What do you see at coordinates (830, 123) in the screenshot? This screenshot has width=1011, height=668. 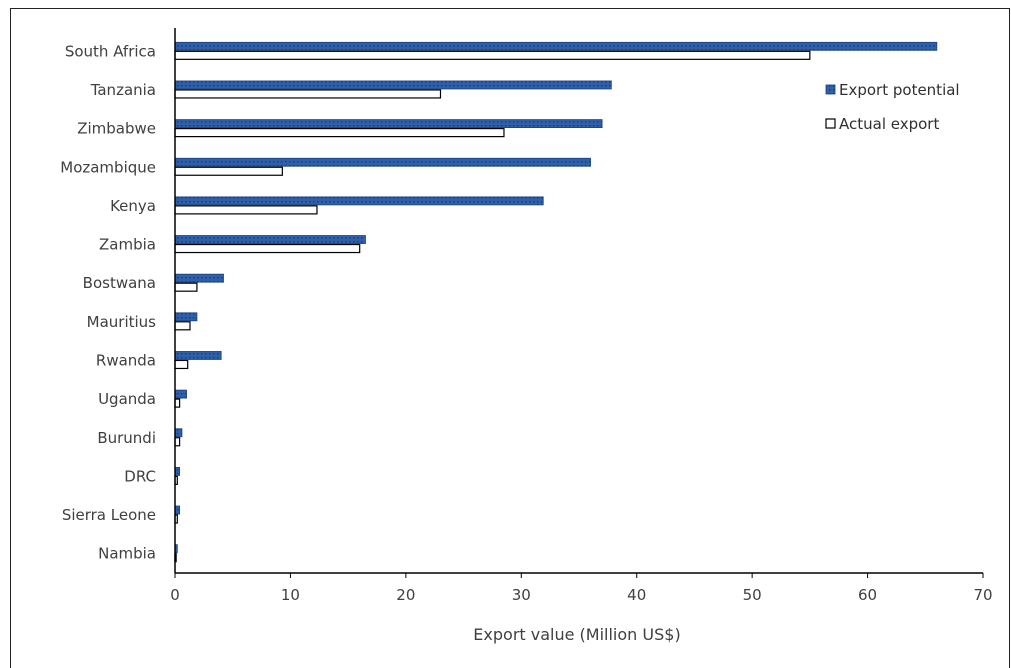 I see `legend-swatch-actual-export` at bounding box center [830, 123].